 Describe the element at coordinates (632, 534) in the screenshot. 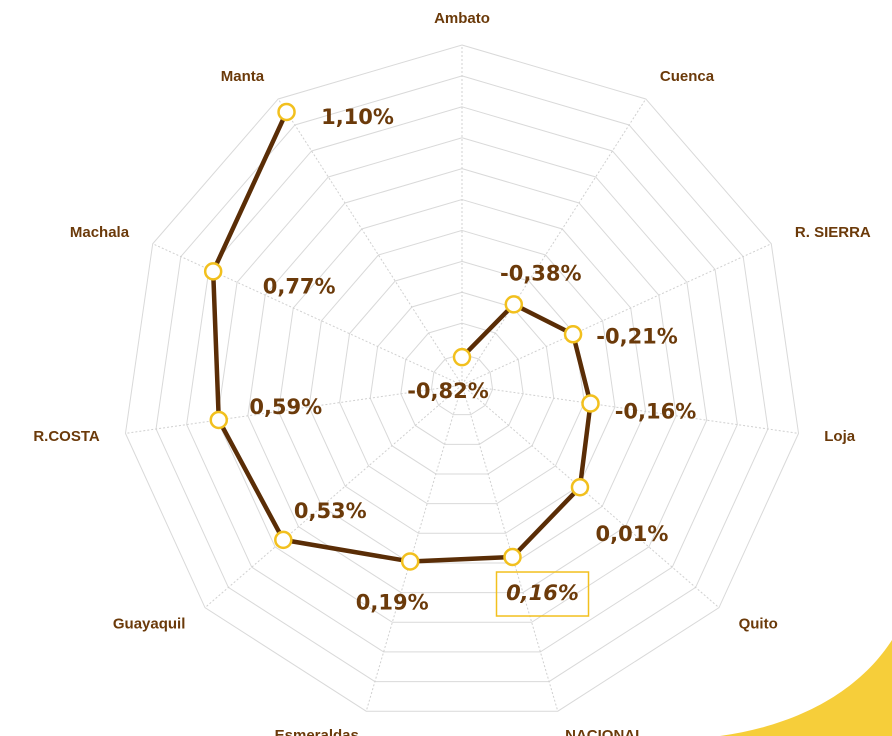

I see `value-label: 0,01%` at that location.